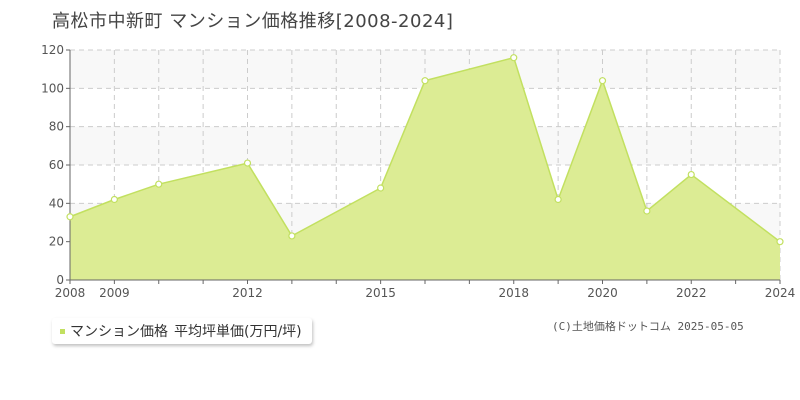  What do you see at coordinates (602, 293) in the screenshot?
I see `x-tick-label: 2020` at bounding box center [602, 293].